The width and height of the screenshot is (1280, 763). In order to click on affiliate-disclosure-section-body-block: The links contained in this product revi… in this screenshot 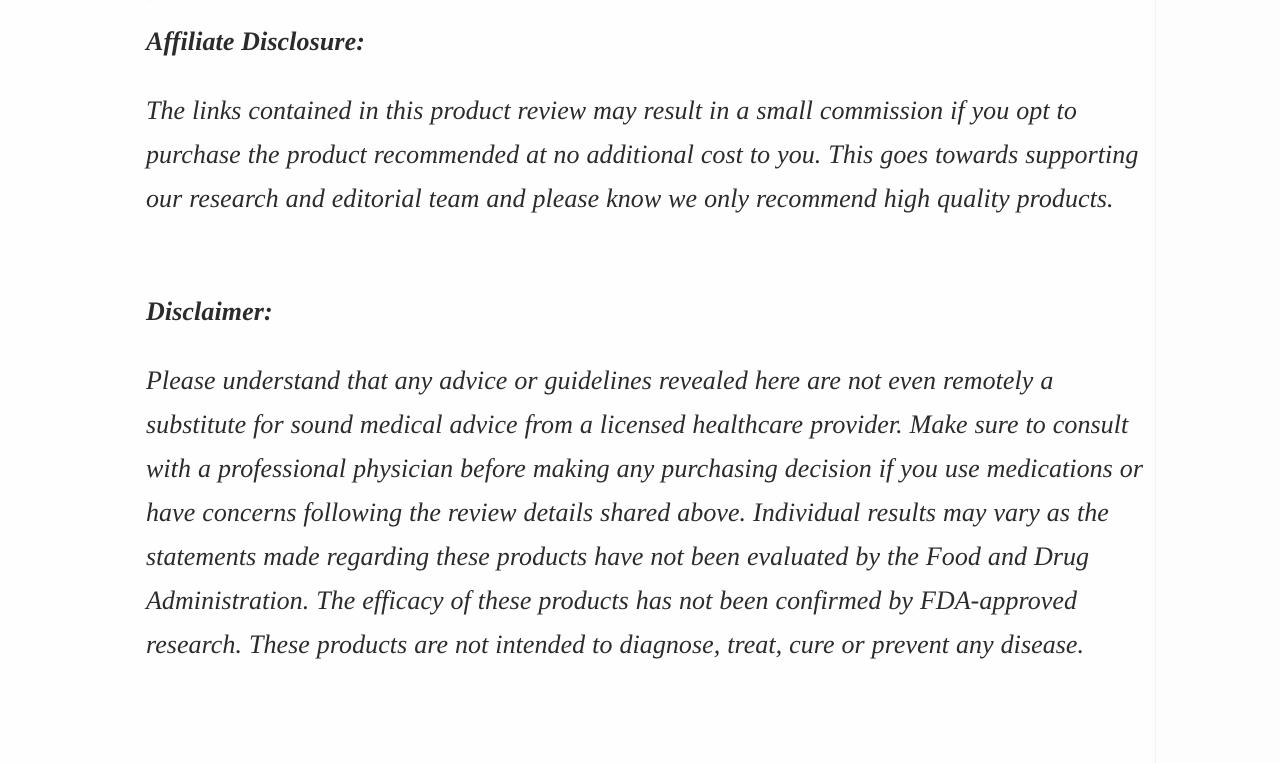, I will do `click(648, 155)`.